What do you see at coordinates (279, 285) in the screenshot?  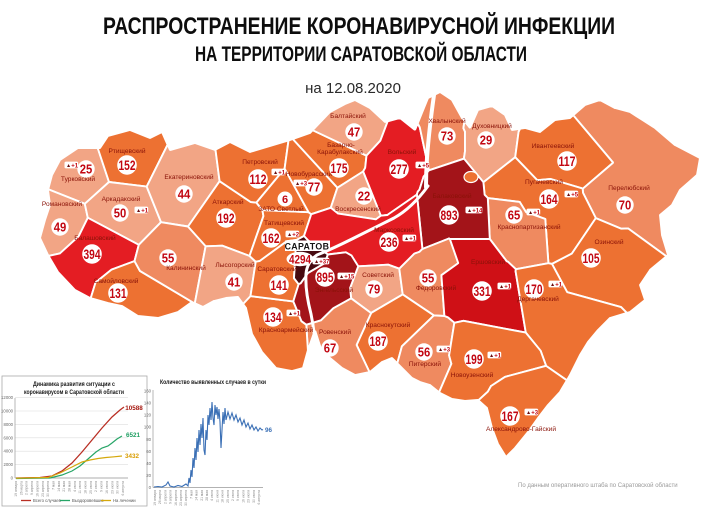 I see `svg-text: 141` at bounding box center [279, 285].